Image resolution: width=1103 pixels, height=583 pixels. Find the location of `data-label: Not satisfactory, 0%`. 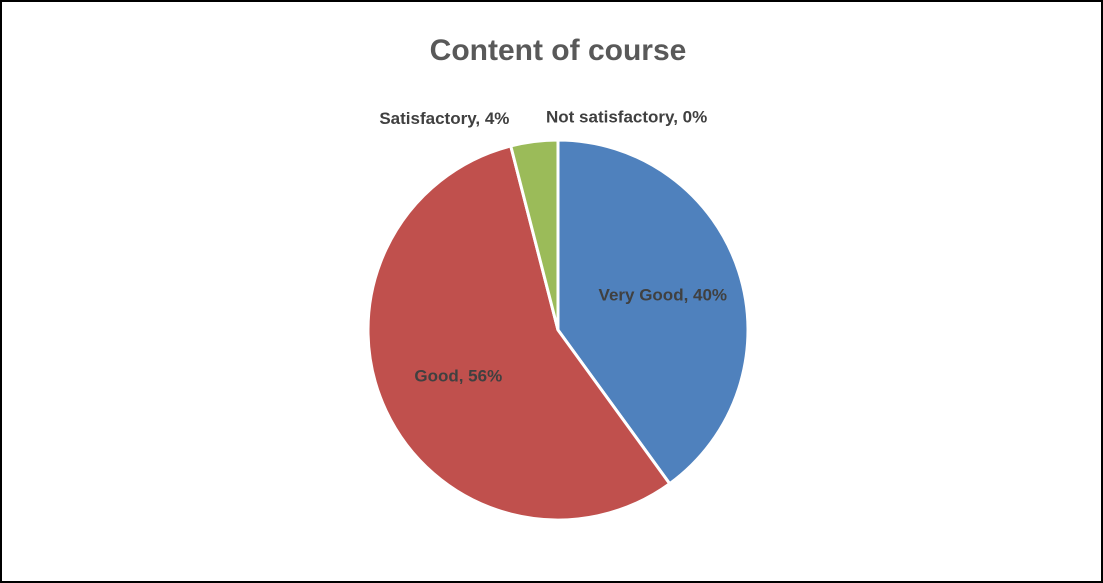

data-label: Not satisfactory, 0% is located at coordinates (626, 116).